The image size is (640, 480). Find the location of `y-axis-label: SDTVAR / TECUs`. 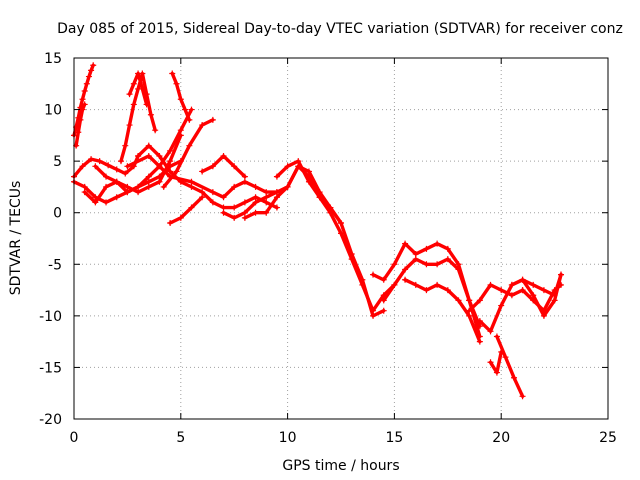

y-axis-label: SDTVAR / TECUs is located at coordinates (16, 238).